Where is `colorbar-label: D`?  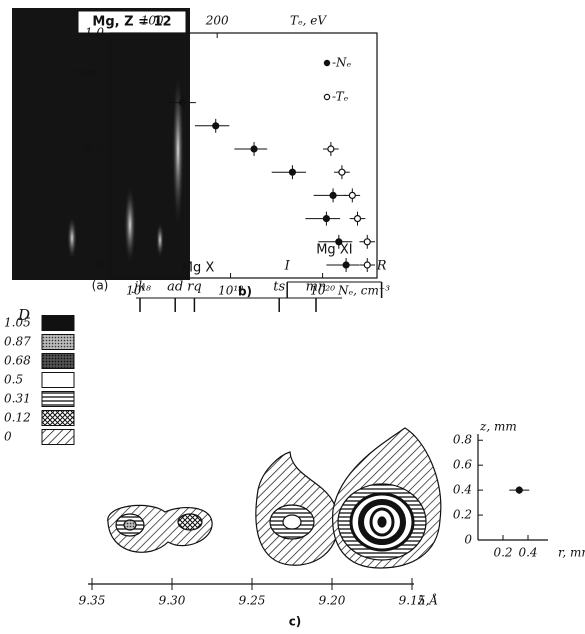
colorbar-label: D is located at coordinates (23, 315).